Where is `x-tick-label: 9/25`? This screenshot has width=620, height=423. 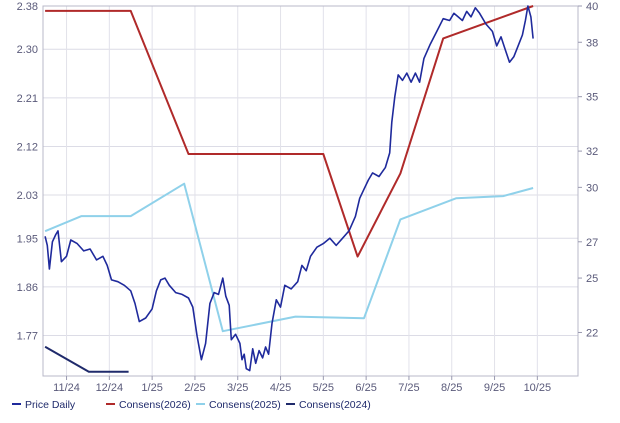 x-tick-label: 9/25 is located at coordinates (494, 388).